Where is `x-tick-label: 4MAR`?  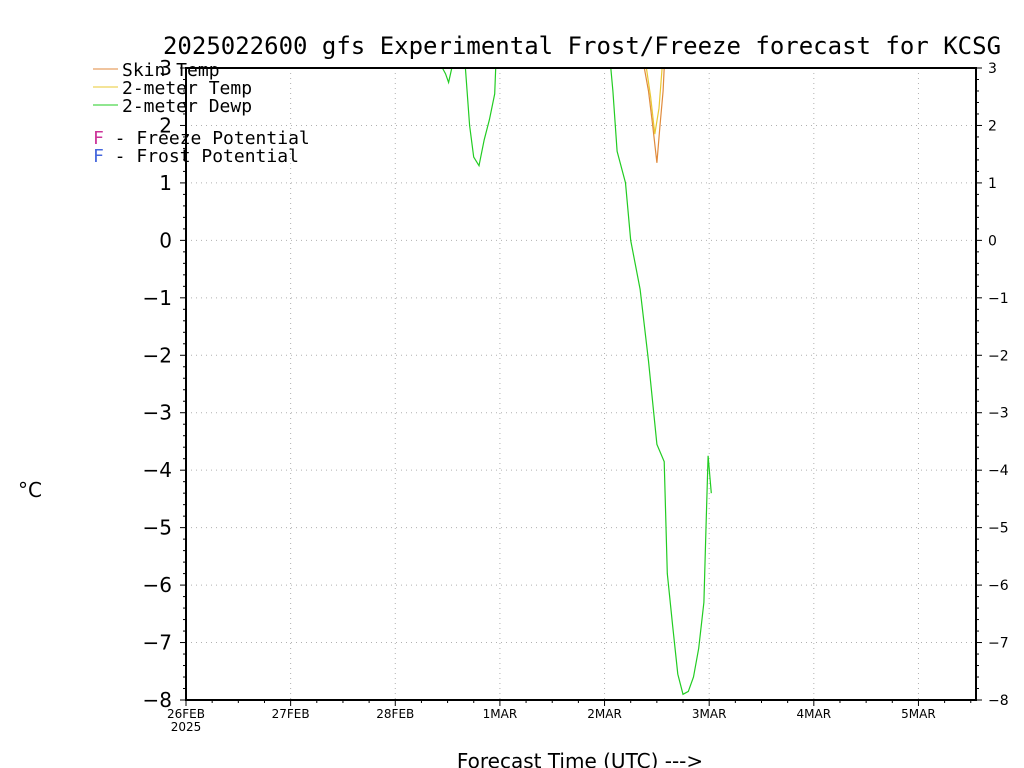
x-tick-label: 4MAR is located at coordinates (814, 714).